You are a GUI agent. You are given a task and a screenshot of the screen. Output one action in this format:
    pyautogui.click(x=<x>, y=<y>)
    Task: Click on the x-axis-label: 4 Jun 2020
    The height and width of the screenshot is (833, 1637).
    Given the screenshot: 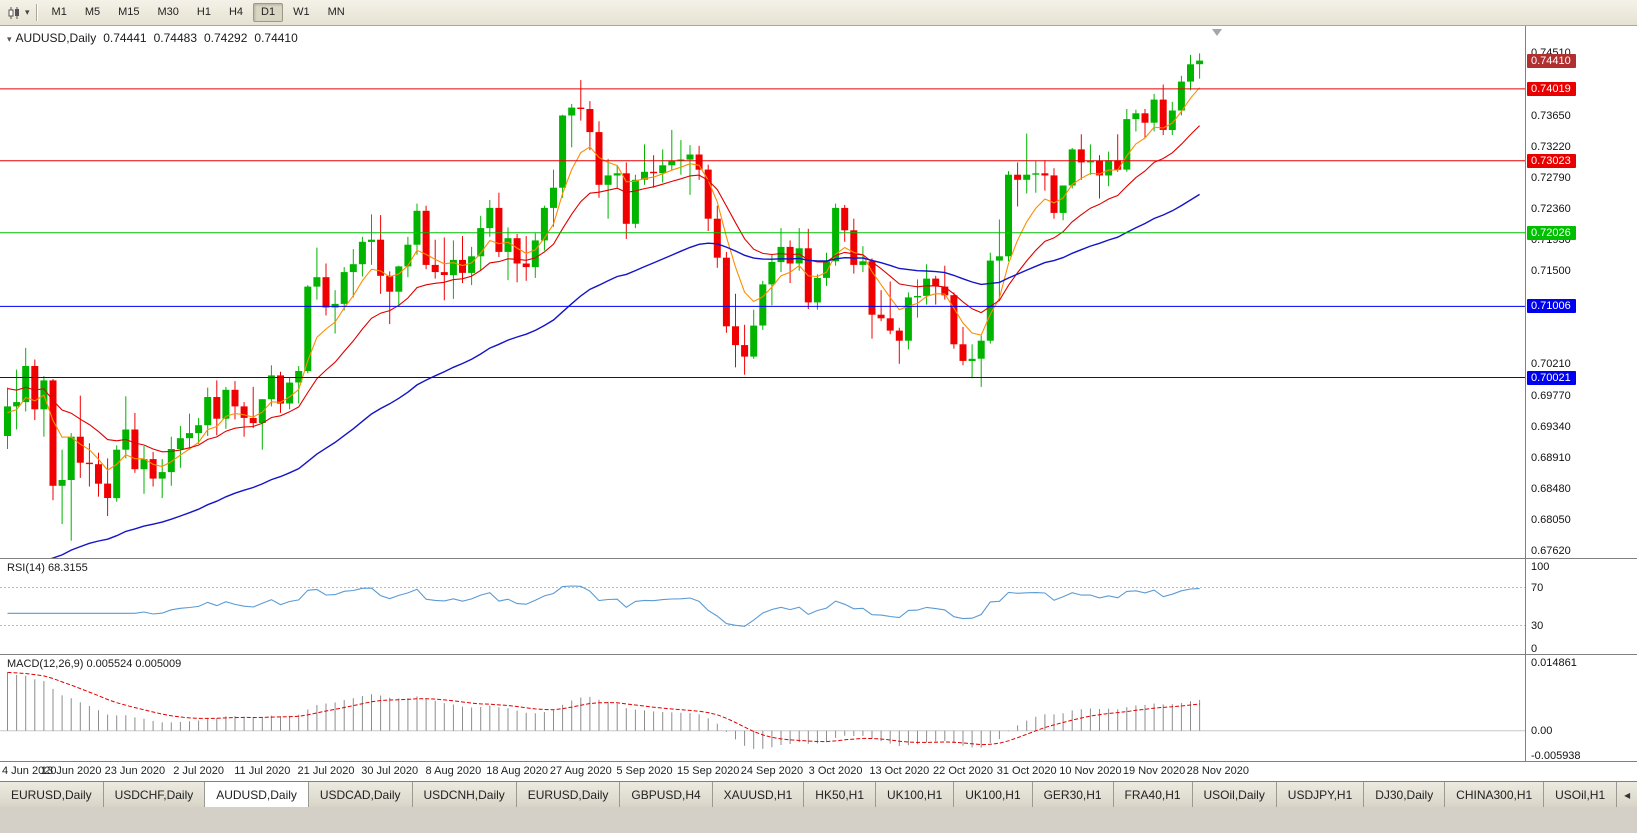 What is the action you would take?
    pyautogui.click(x=29, y=771)
    